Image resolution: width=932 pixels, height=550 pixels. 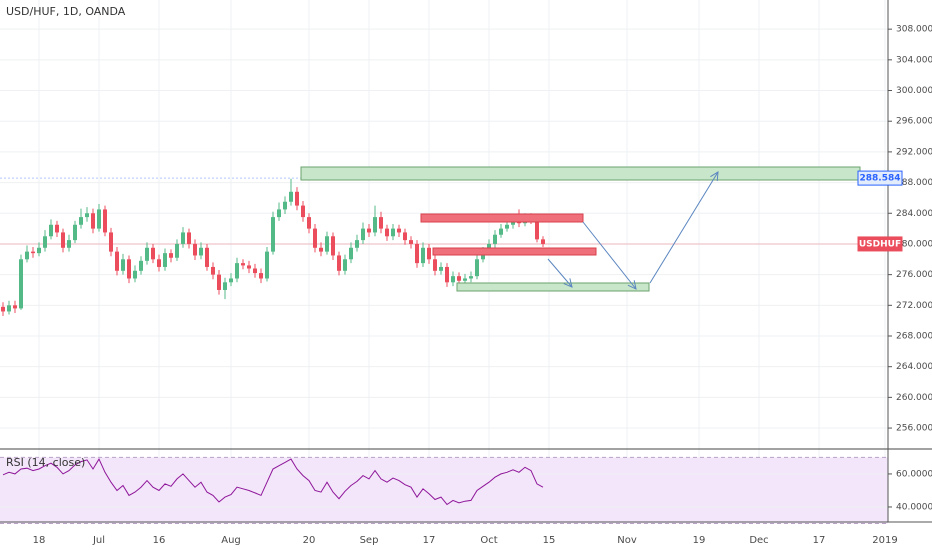 I want to click on x-tick-label: 19, so click(x=699, y=540).